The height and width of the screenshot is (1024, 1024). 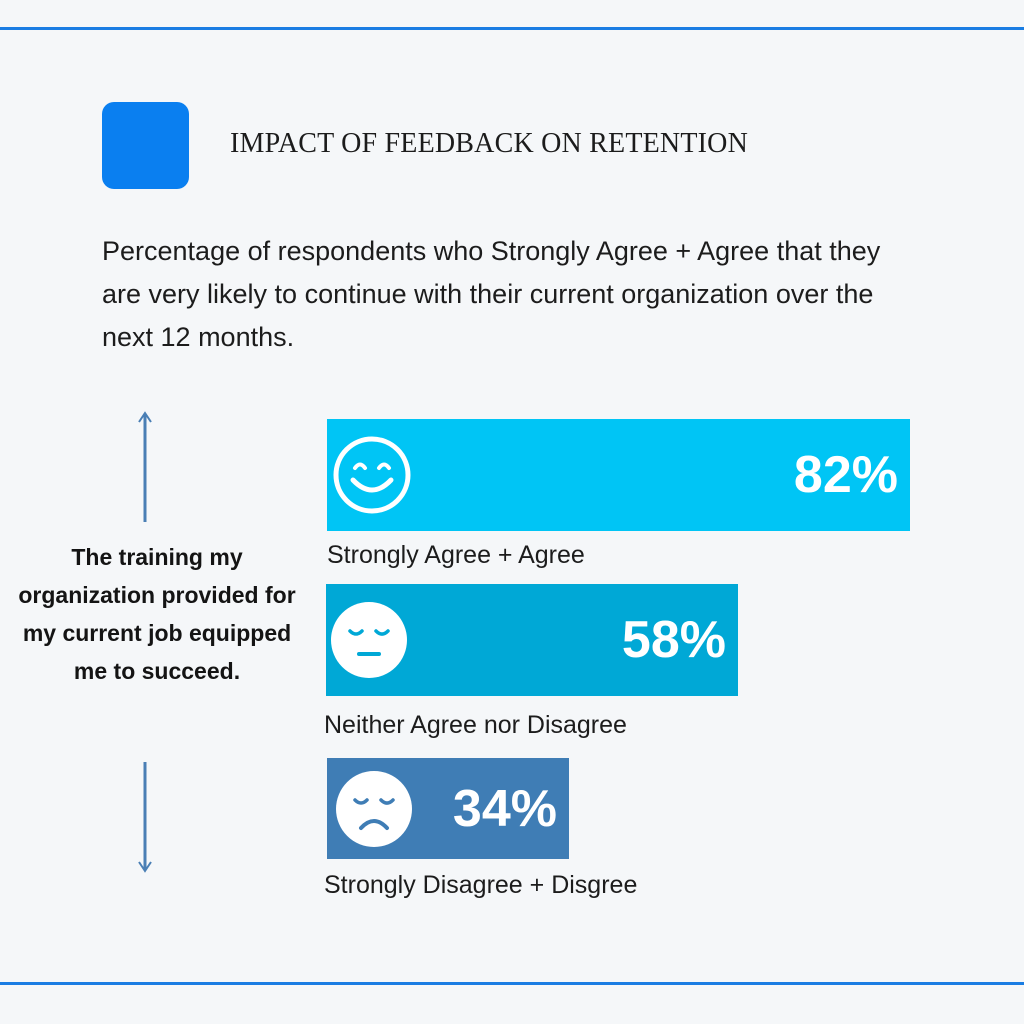 I want to click on bar-value-label: 34%, so click(x=504, y=808).